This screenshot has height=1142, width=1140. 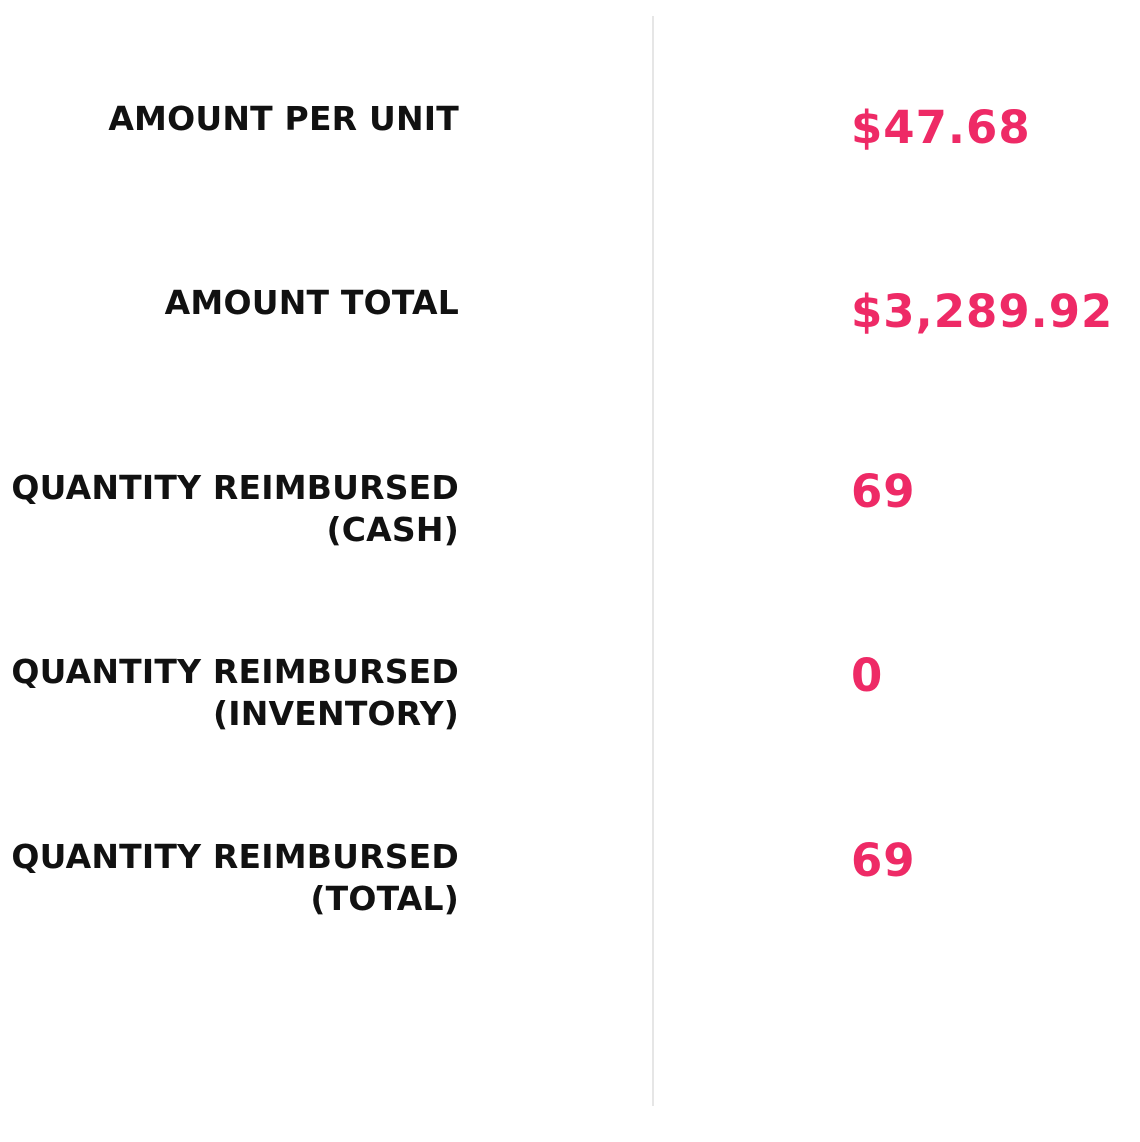 What do you see at coordinates (384, 898) in the screenshot?
I see `label-line: (TOTAL)` at bounding box center [384, 898].